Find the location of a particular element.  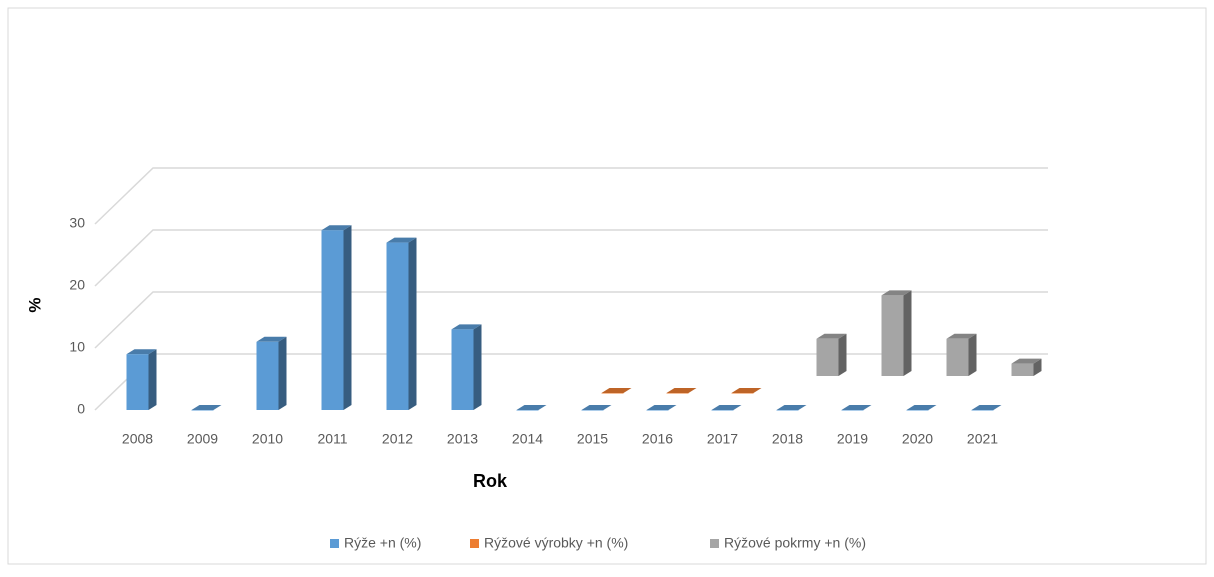

y-axis-title: % is located at coordinates (34, 304).